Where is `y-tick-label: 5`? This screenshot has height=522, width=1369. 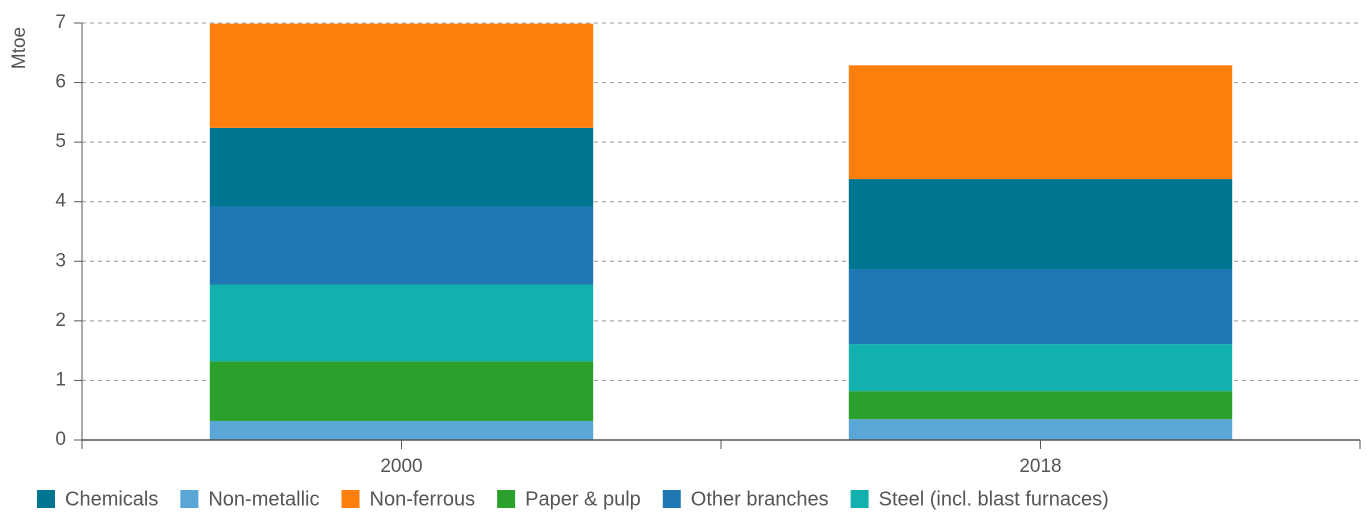 y-tick-label: 5 is located at coordinates (60, 141).